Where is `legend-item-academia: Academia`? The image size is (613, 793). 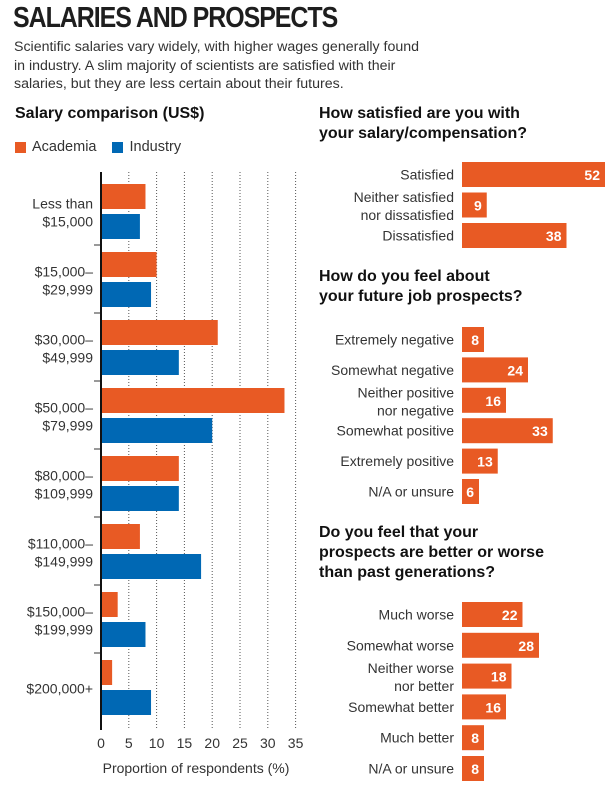 legend-item-academia: Academia is located at coordinates (55, 147).